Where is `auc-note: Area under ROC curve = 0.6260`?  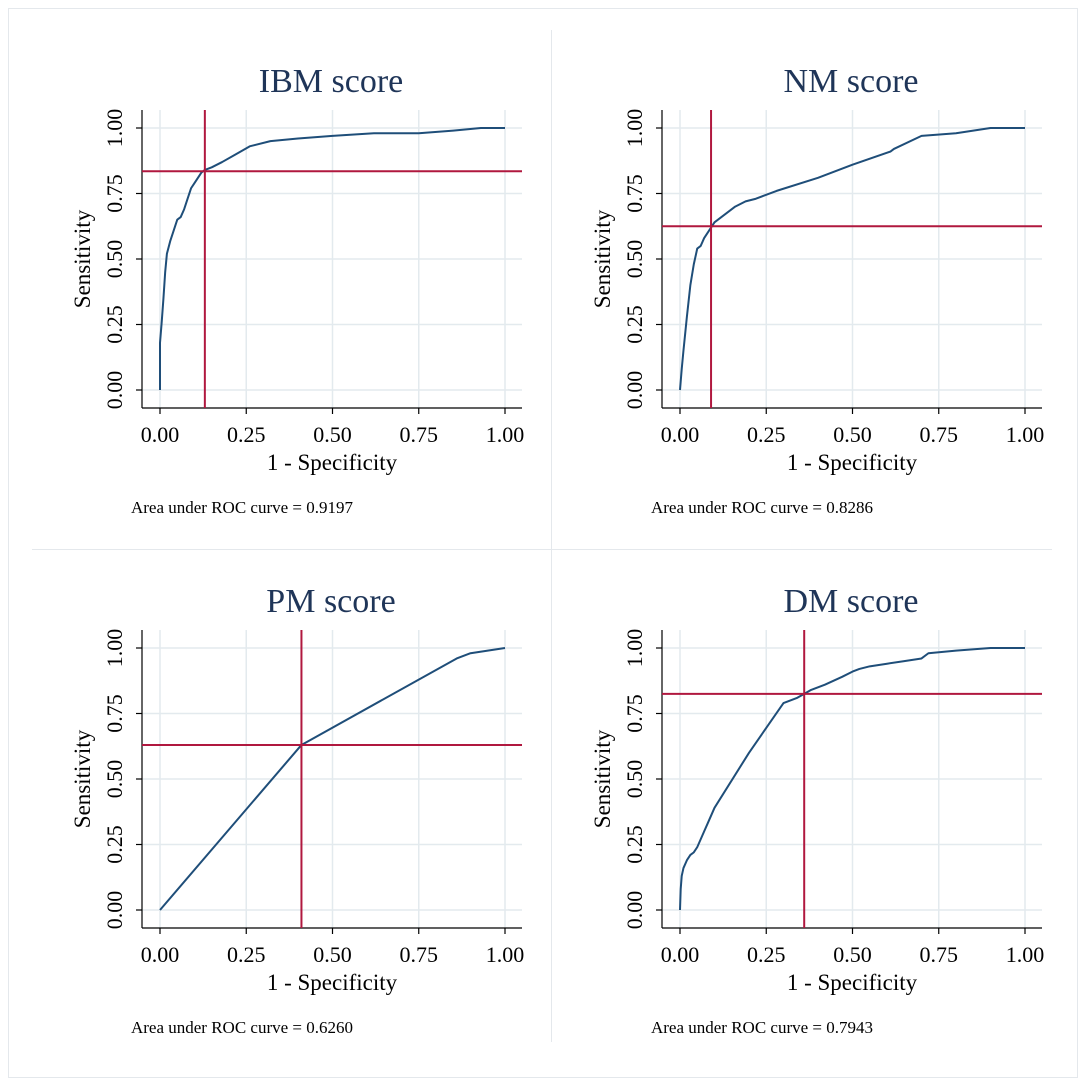
auc-note: Area under ROC curve = 0.6260 is located at coordinates (242, 1027).